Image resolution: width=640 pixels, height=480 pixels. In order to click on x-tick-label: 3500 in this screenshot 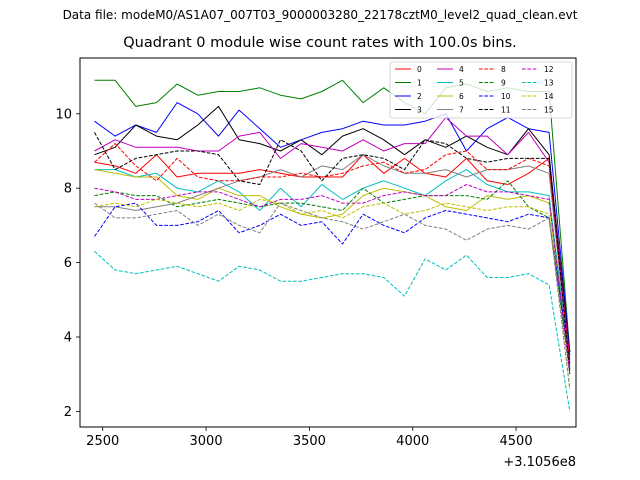, I will do `click(309, 441)`.